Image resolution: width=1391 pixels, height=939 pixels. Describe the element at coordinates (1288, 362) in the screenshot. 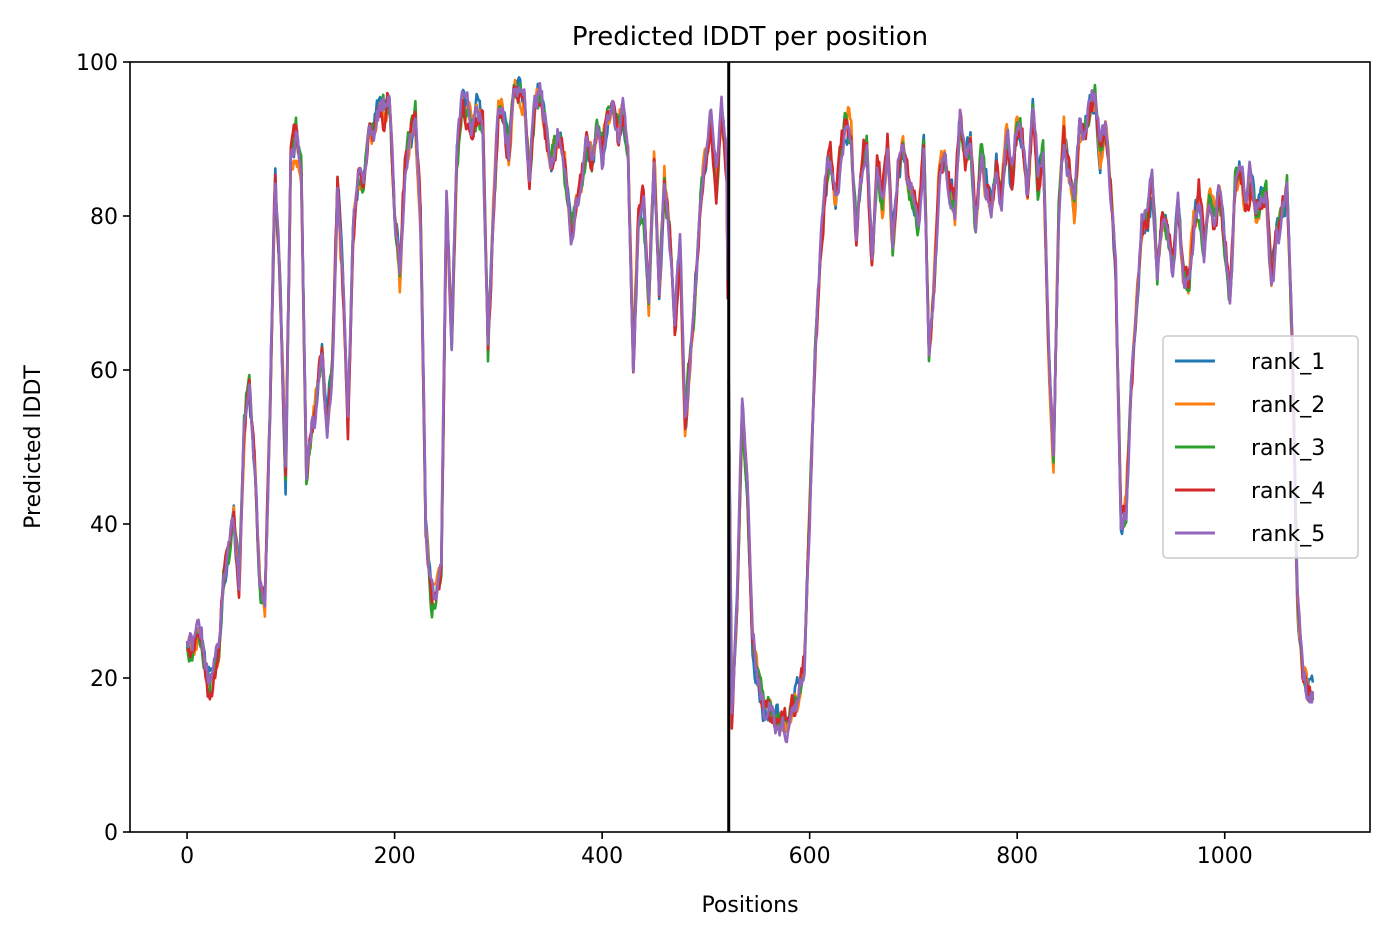

I see `legend-label-rank_1: rank_1` at that location.